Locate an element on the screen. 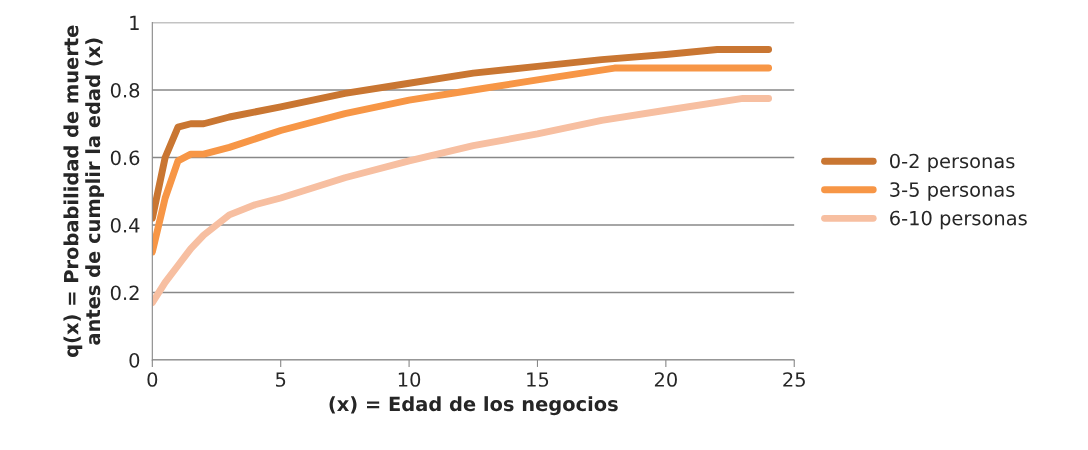 The height and width of the screenshot is (450, 1088). legend-label: 6-10 personas is located at coordinates (958, 220).